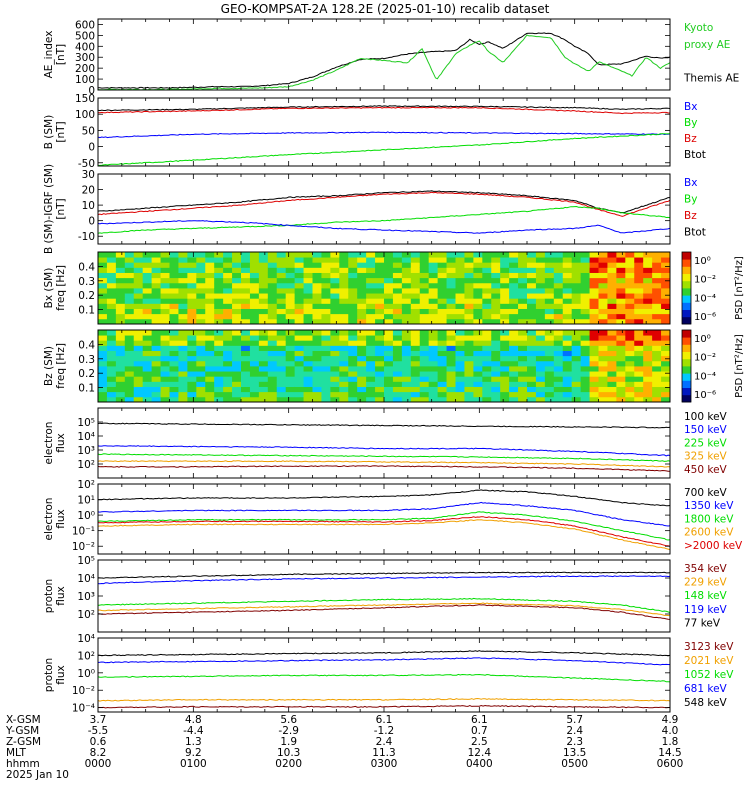 This screenshot has width=750, height=800. What do you see at coordinates (690, 183) in the screenshot?
I see `legend-entry: Bx` at bounding box center [690, 183].